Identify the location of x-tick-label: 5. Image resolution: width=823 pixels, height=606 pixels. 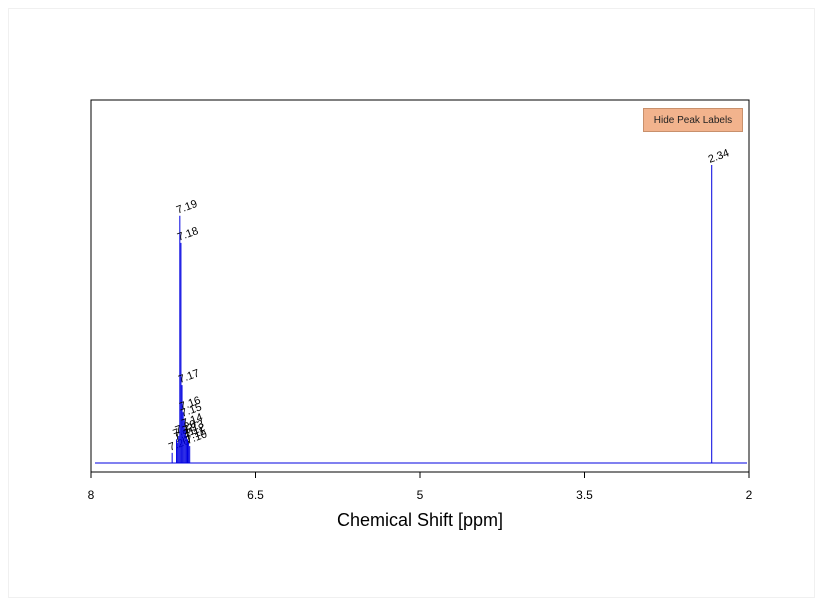
(420, 495).